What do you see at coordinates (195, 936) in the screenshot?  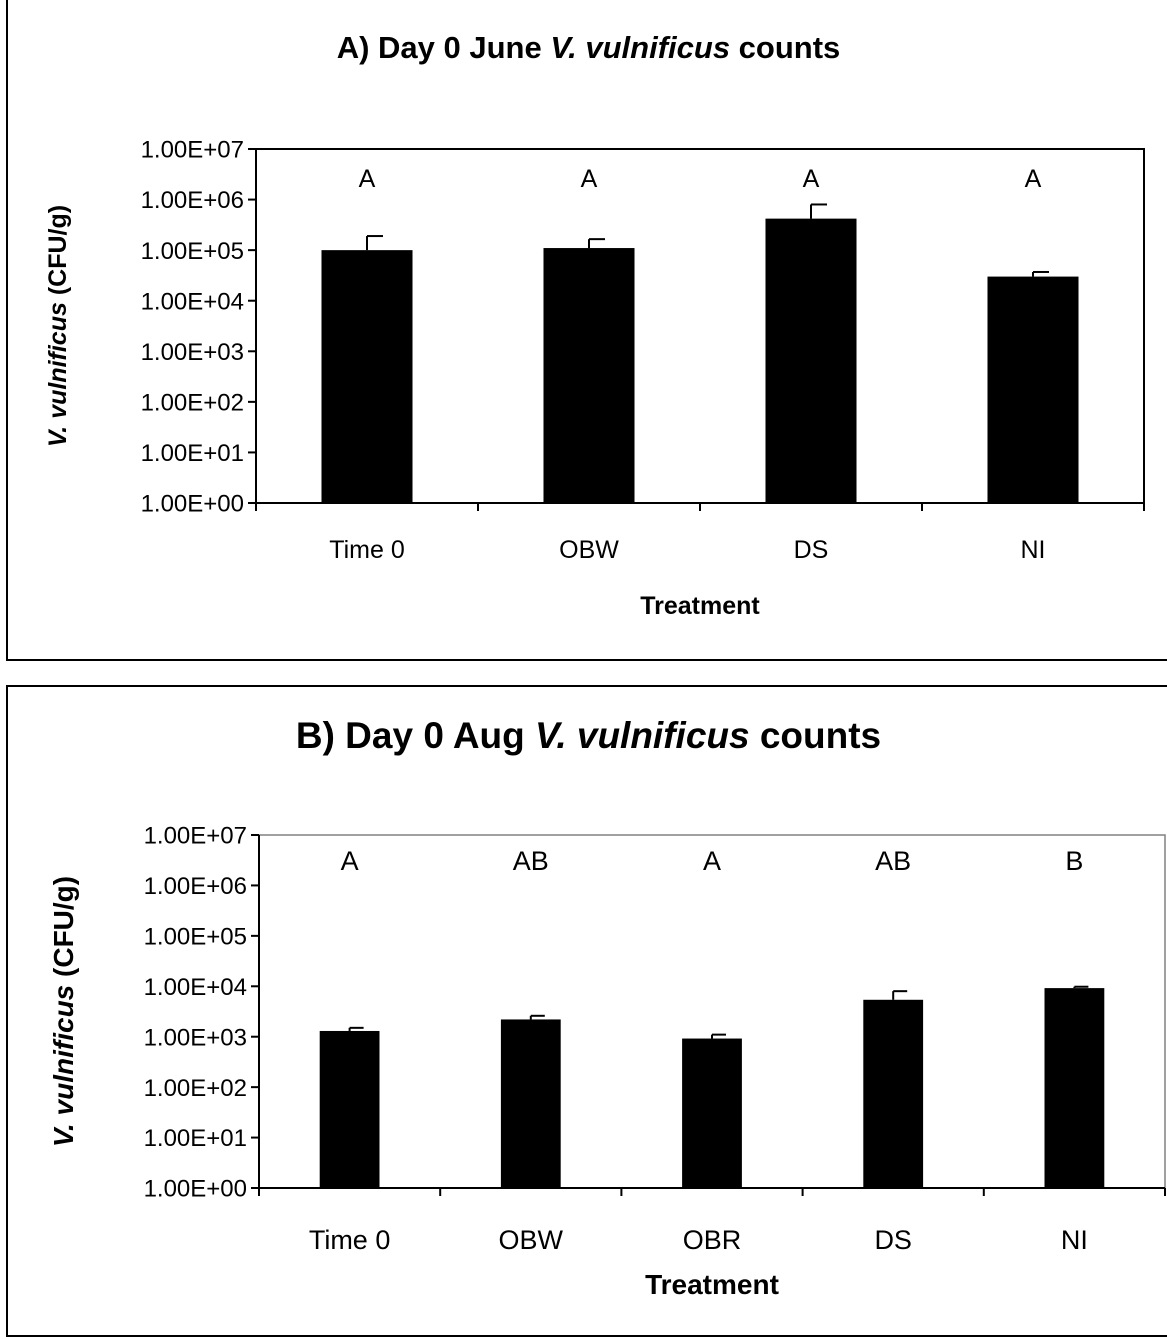 I see `y-tick-label-b: 1.00E+05` at bounding box center [195, 936].